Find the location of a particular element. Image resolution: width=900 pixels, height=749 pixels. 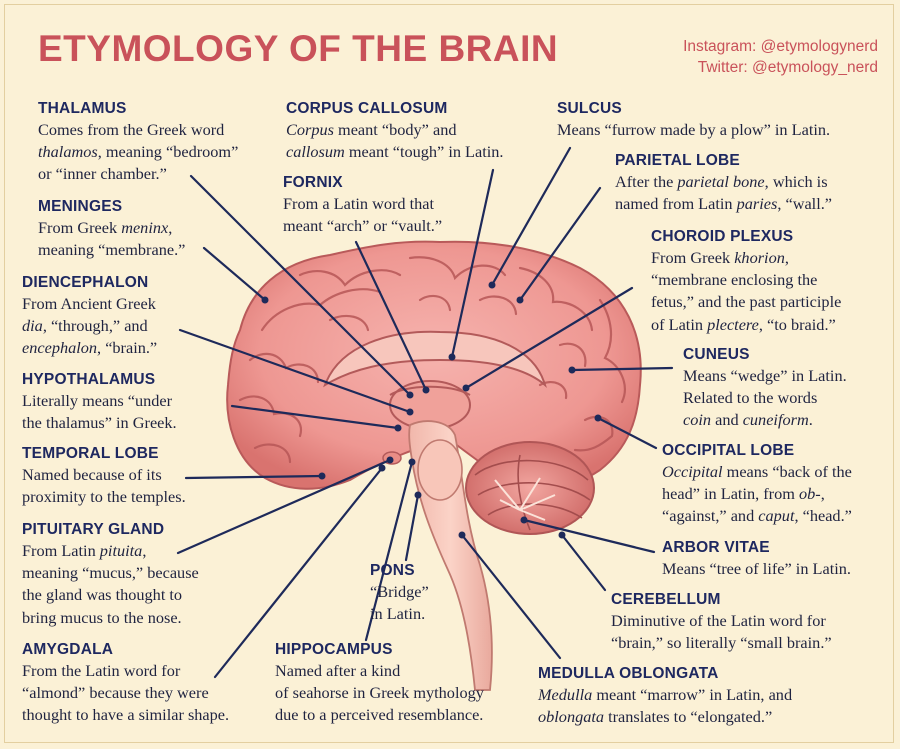

term-line: From Greek khorion, is located at coordinates (746, 258).